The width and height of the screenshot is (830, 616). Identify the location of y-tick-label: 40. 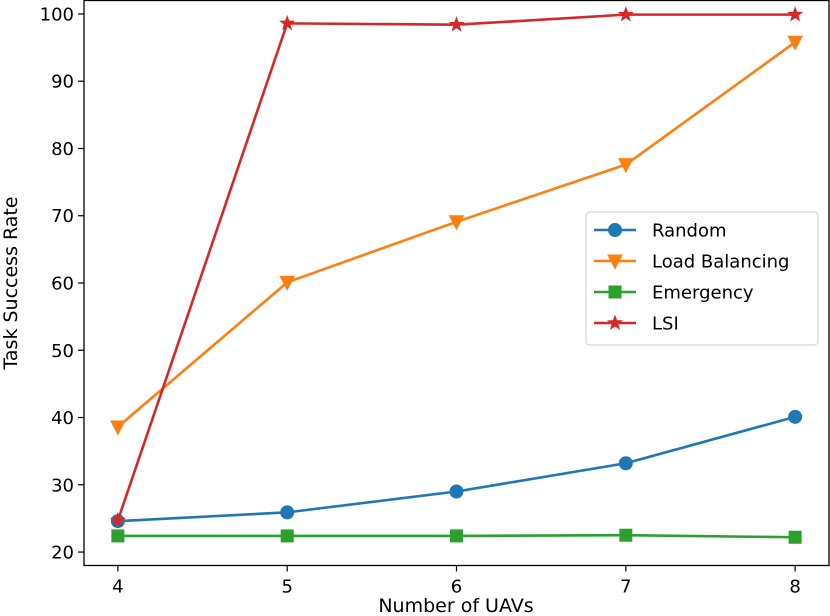
(62, 418).